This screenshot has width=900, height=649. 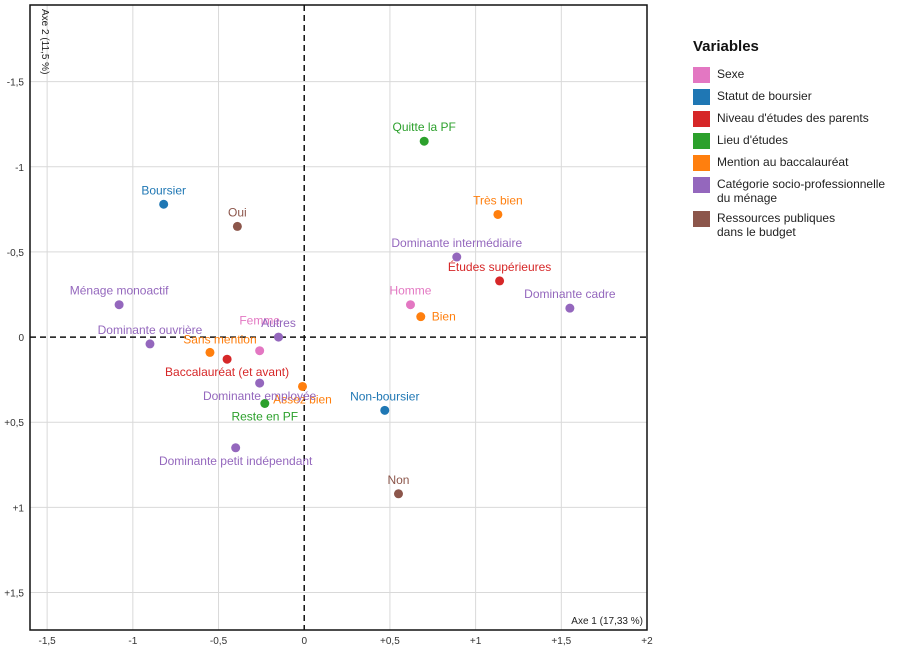 What do you see at coordinates (236, 448) in the screenshot?
I see `point-dominante-petit-independant` at bounding box center [236, 448].